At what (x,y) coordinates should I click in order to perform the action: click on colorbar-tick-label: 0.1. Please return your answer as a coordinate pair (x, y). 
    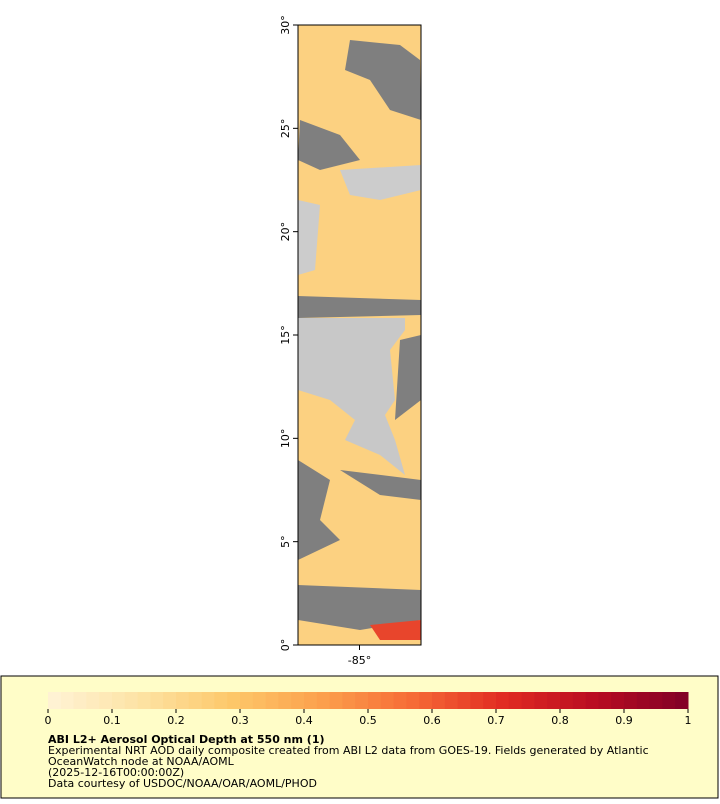
    Looking at the image, I should click on (112, 720).